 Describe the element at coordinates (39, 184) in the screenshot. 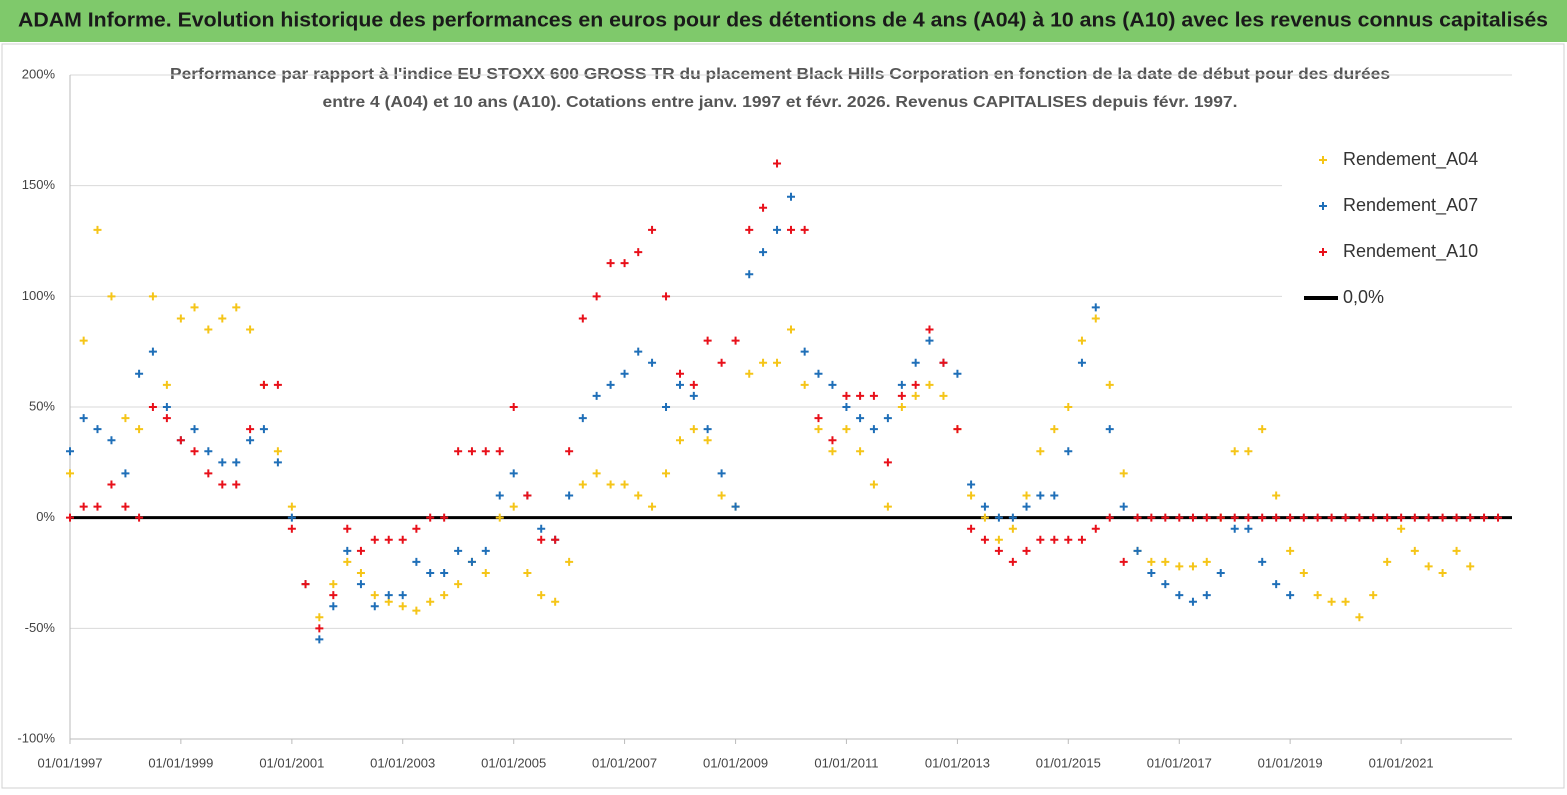

I see `y-tick-label: 150%` at that location.